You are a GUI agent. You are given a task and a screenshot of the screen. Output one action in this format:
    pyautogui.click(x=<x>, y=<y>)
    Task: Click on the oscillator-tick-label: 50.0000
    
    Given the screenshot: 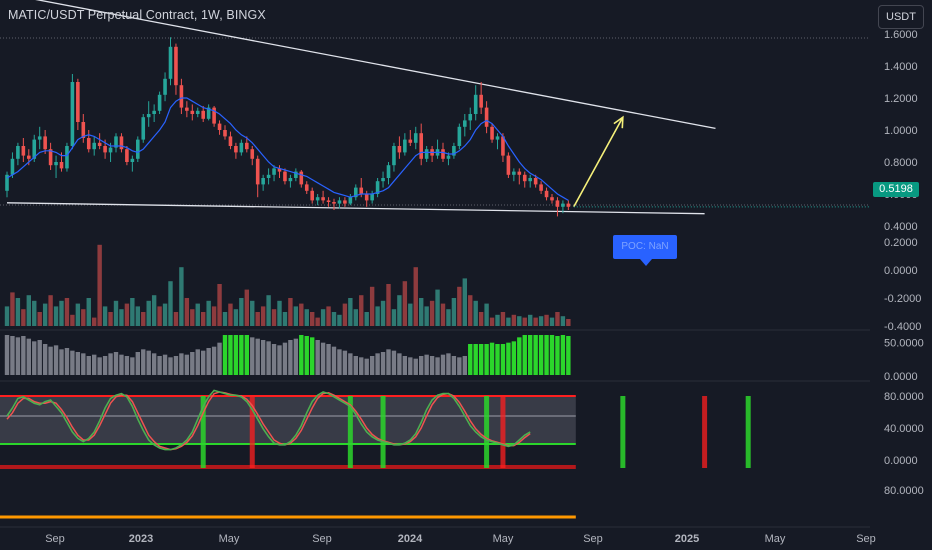 What is the action you would take?
    pyautogui.click(x=904, y=344)
    